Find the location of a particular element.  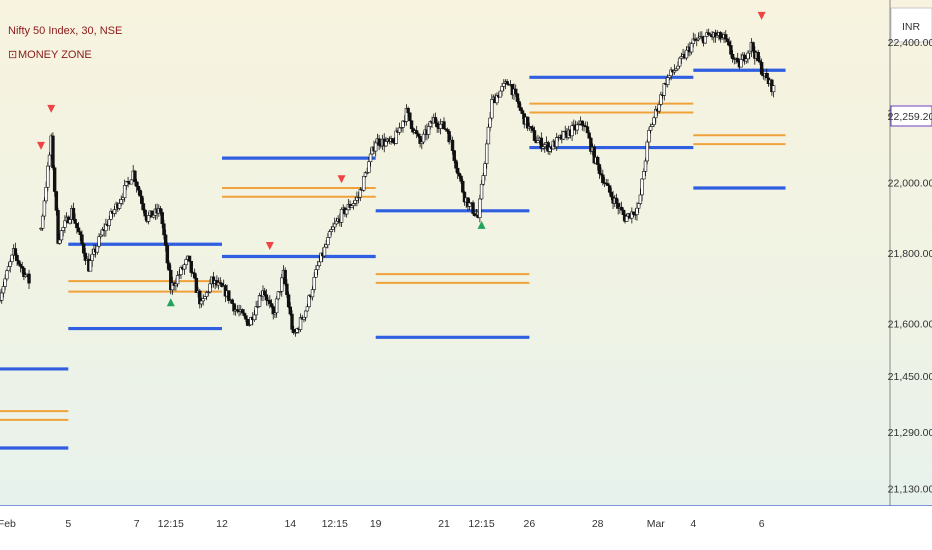

y-tick-label-5: 21,450.00 is located at coordinates (910, 377).